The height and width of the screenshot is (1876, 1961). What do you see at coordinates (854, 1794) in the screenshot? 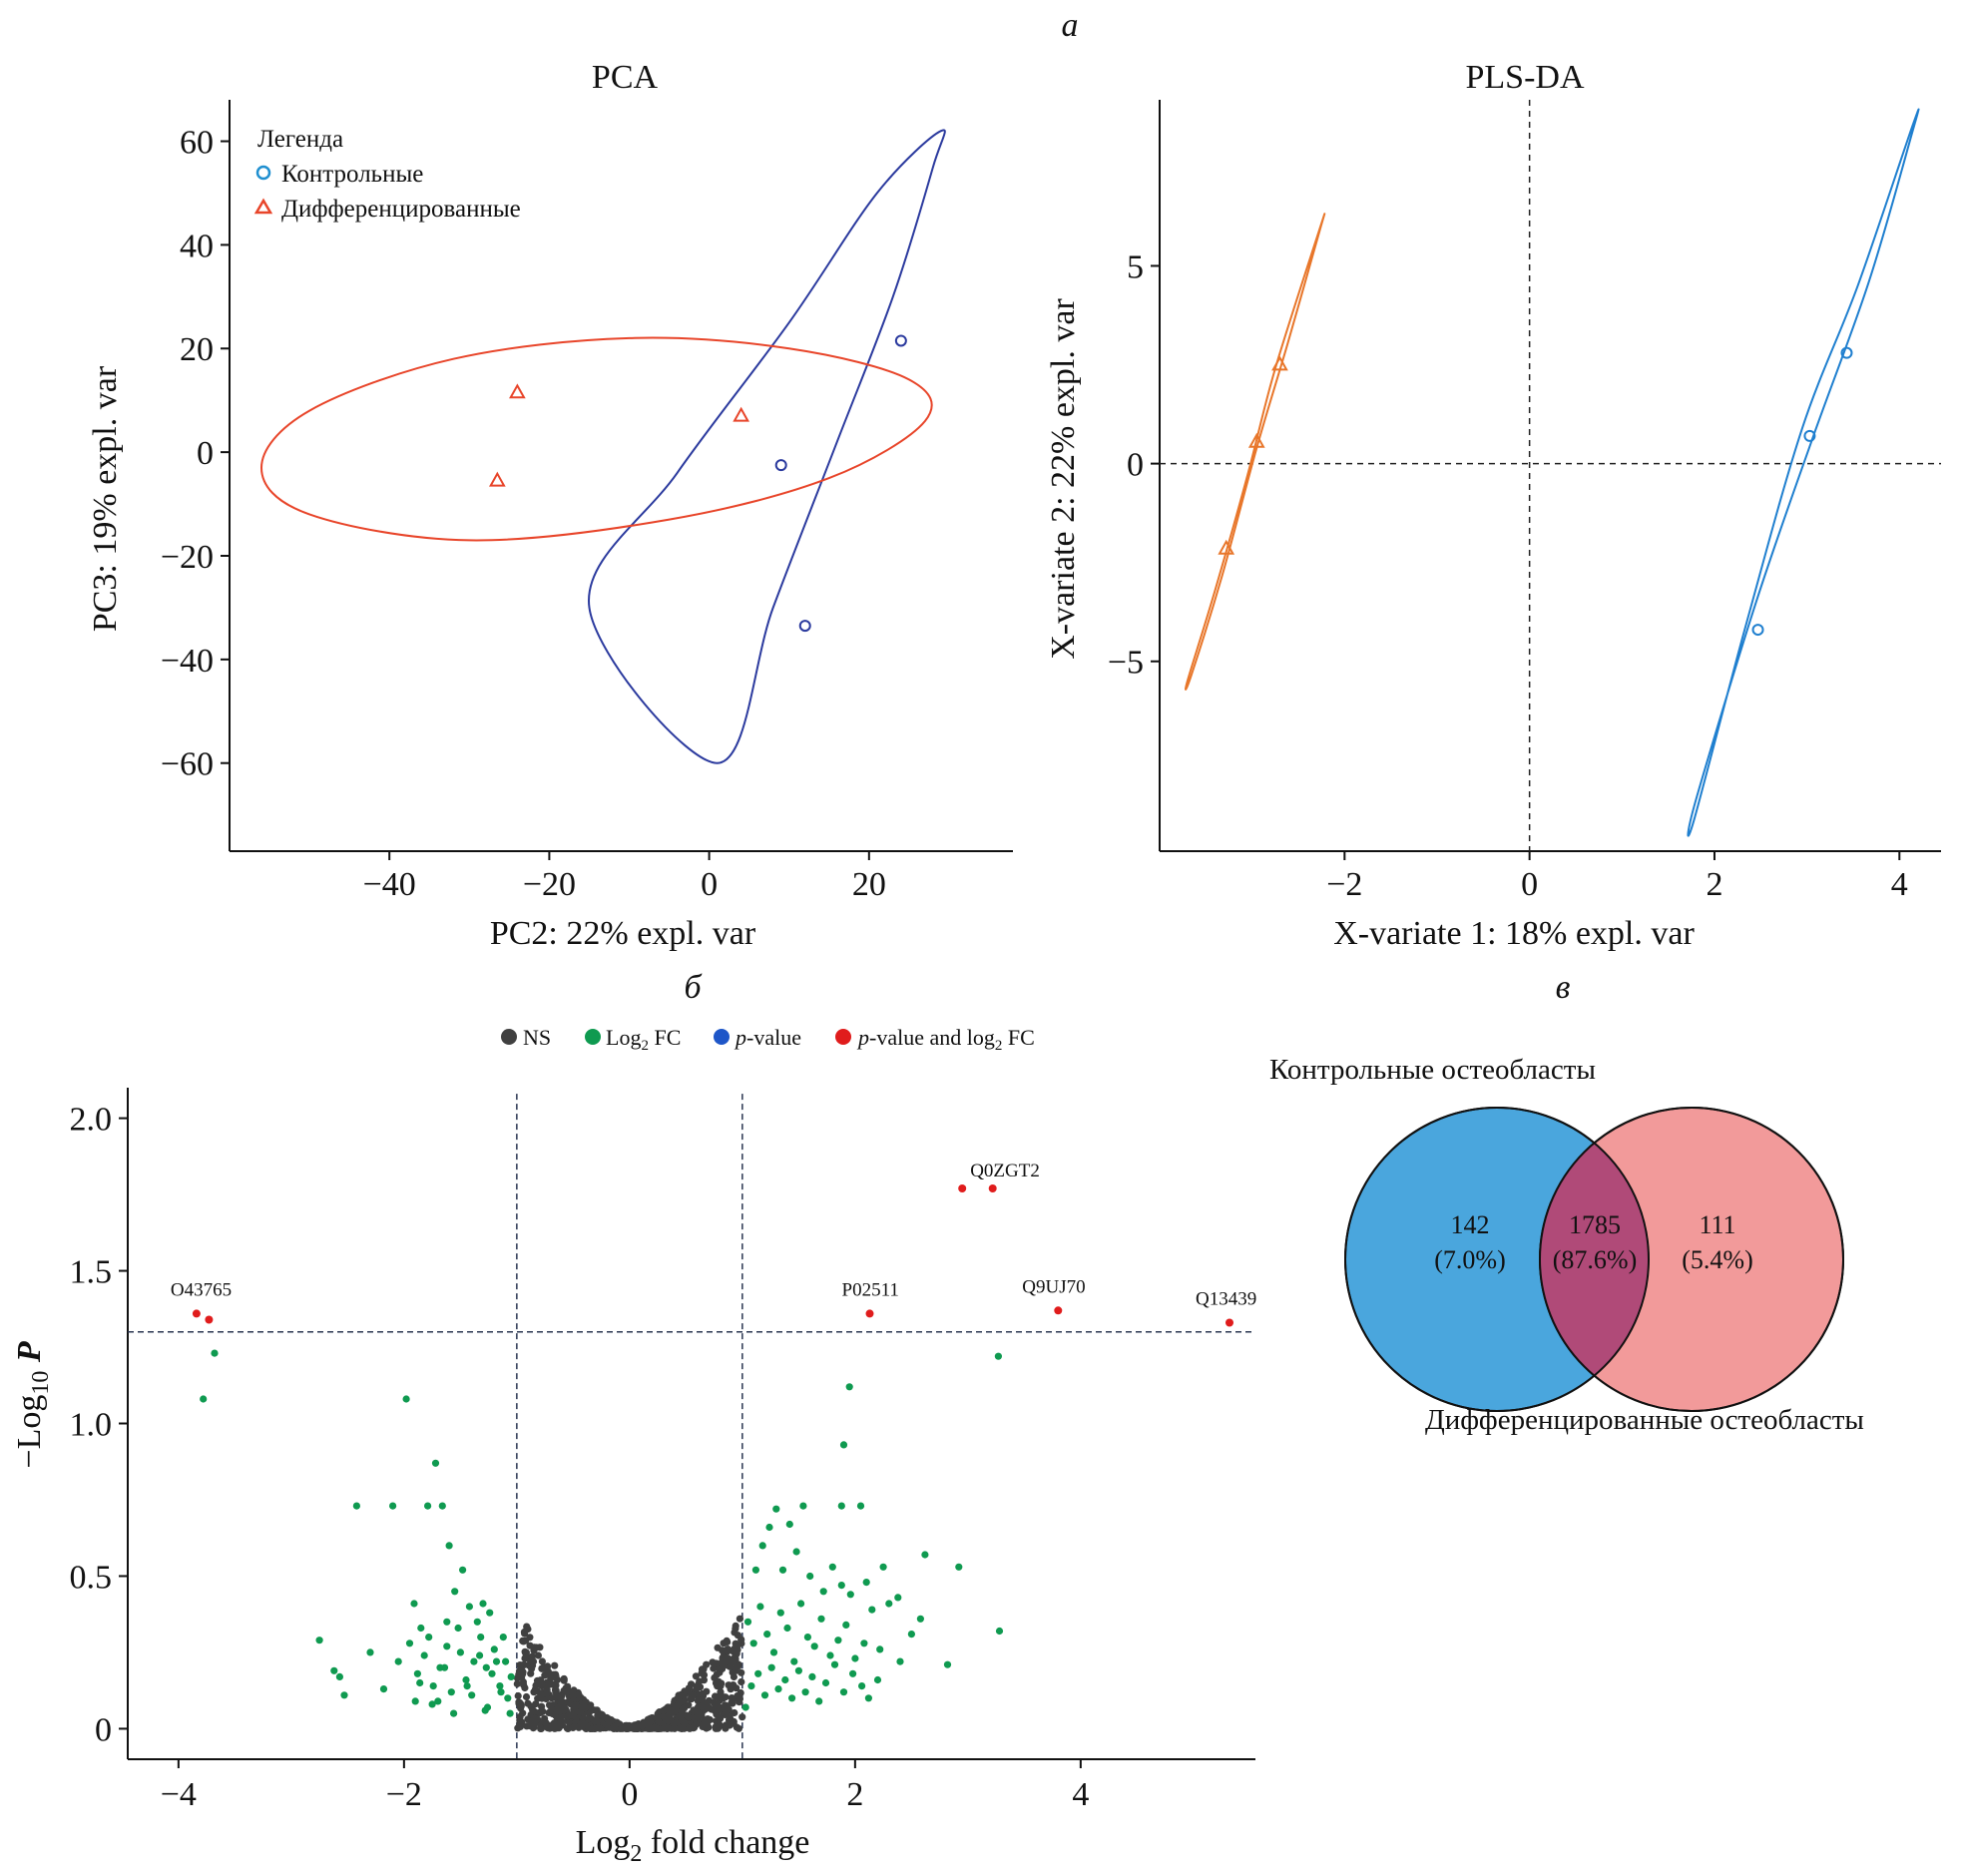
I see `volcano-x-tick-label: 2` at bounding box center [854, 1794].